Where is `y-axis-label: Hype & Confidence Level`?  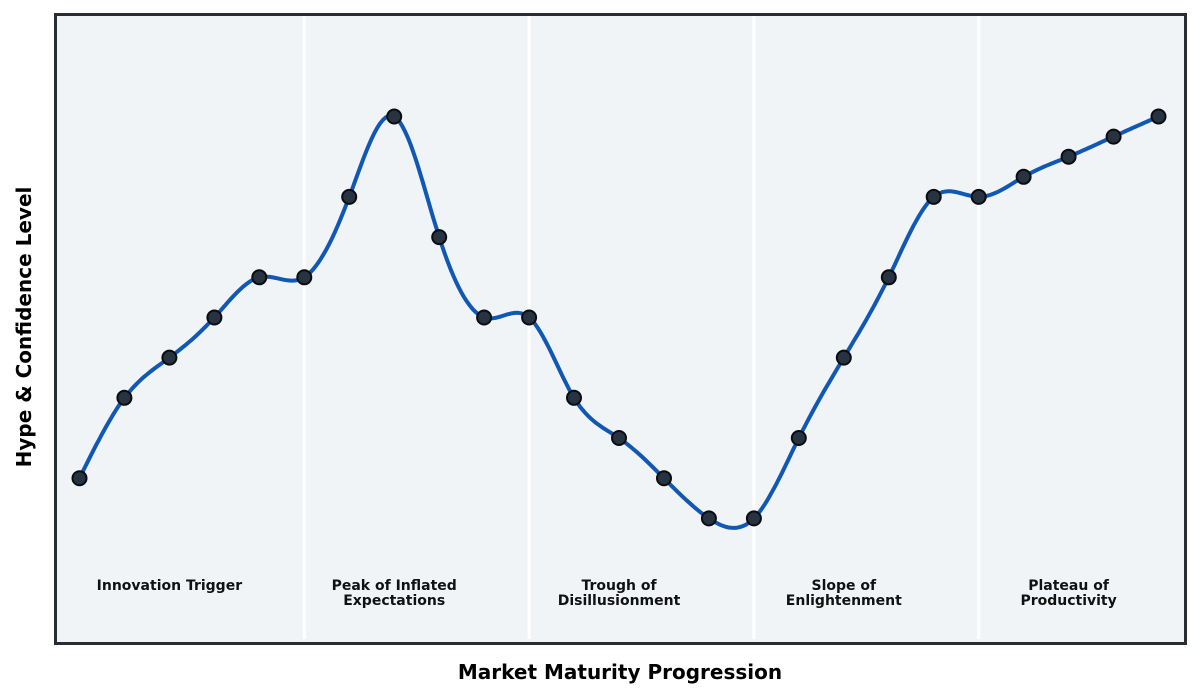 y-axis-label: Hype & Confidence Level is located at coordinates (24, 327).